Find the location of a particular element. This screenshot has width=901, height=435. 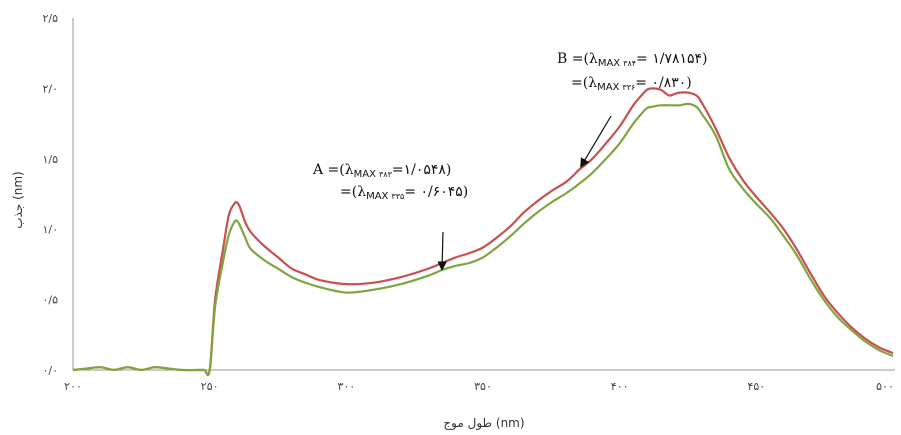

y-tick-label: ۱/۵ is located at coordinates (50, 159).